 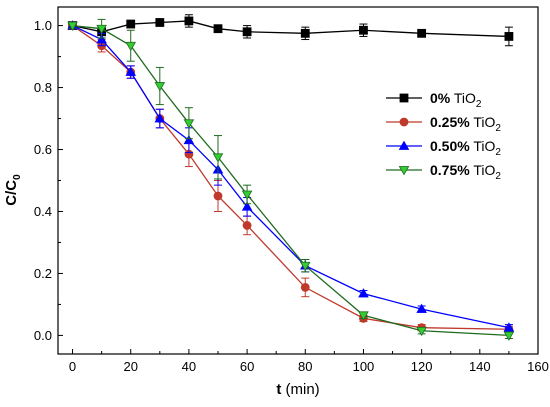 I want to click on legend-item: 0.25% TiO2, so click(x=443, y=124).